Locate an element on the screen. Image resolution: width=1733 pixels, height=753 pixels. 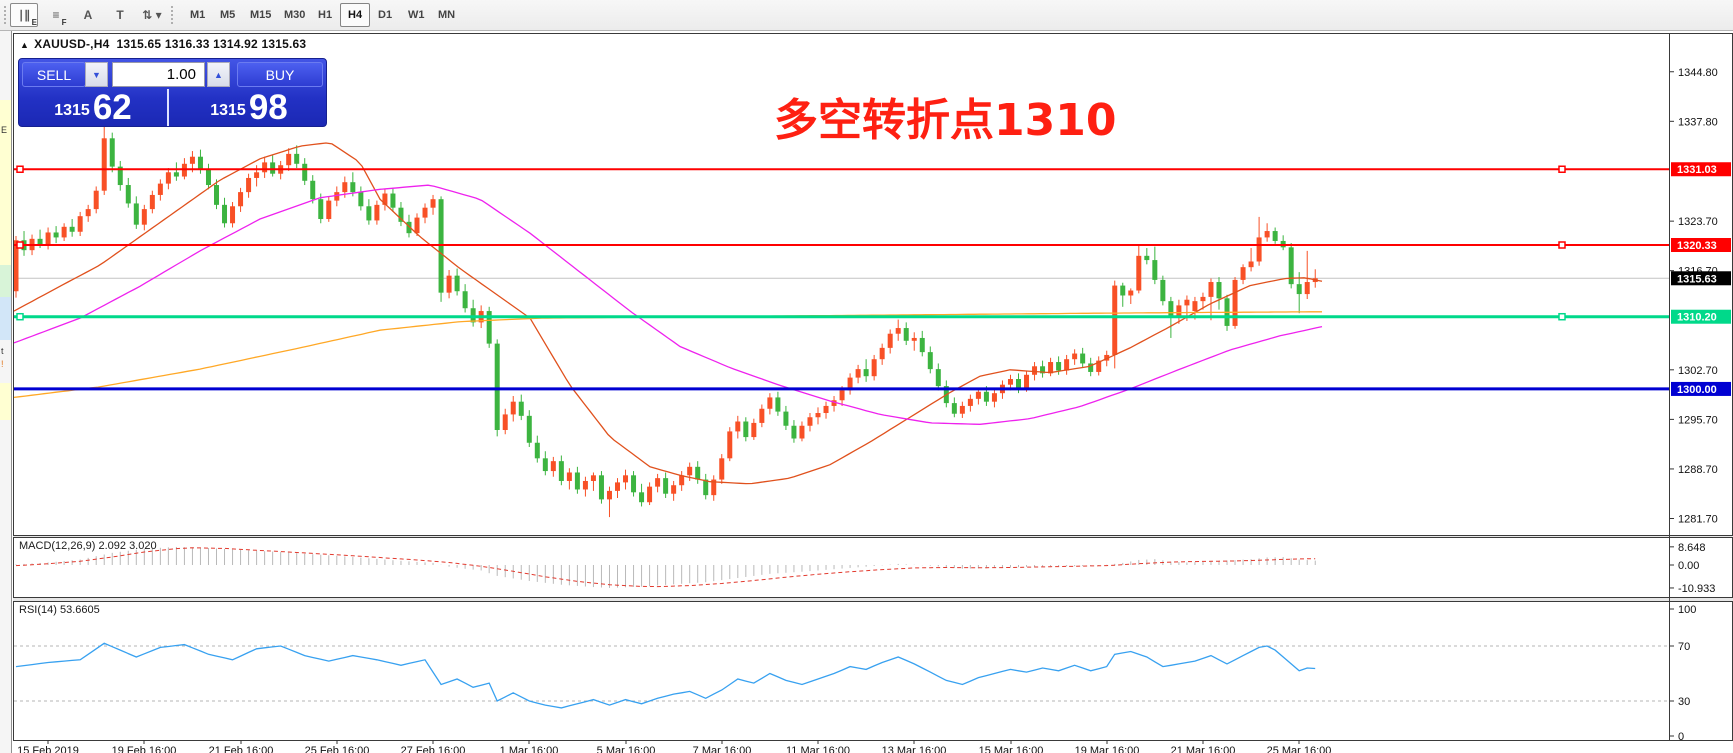
timeframe-m15: M15 is located at coordinates (261, 15).